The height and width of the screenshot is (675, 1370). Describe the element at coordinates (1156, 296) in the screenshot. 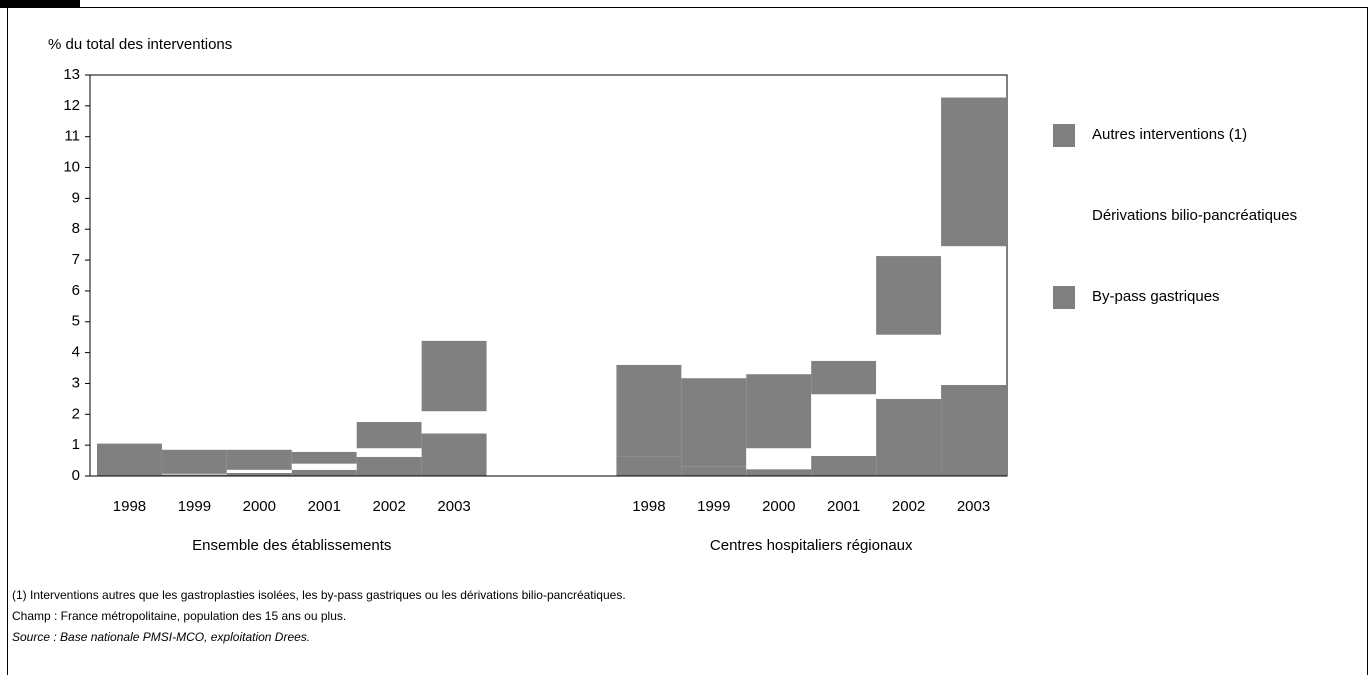

I see `legend-label: By-pass gastriques` at that location.